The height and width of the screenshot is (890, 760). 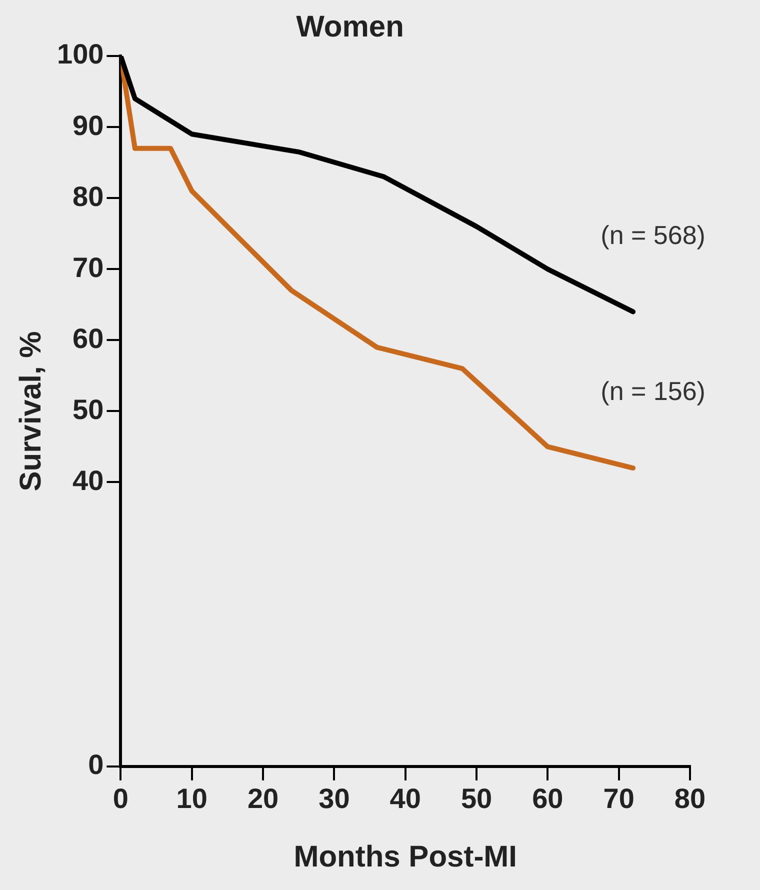 What do you see at coordinates (618, 798) in the screenshot?
I see `x-tick-label: 70` at bounding box center [618, 798].